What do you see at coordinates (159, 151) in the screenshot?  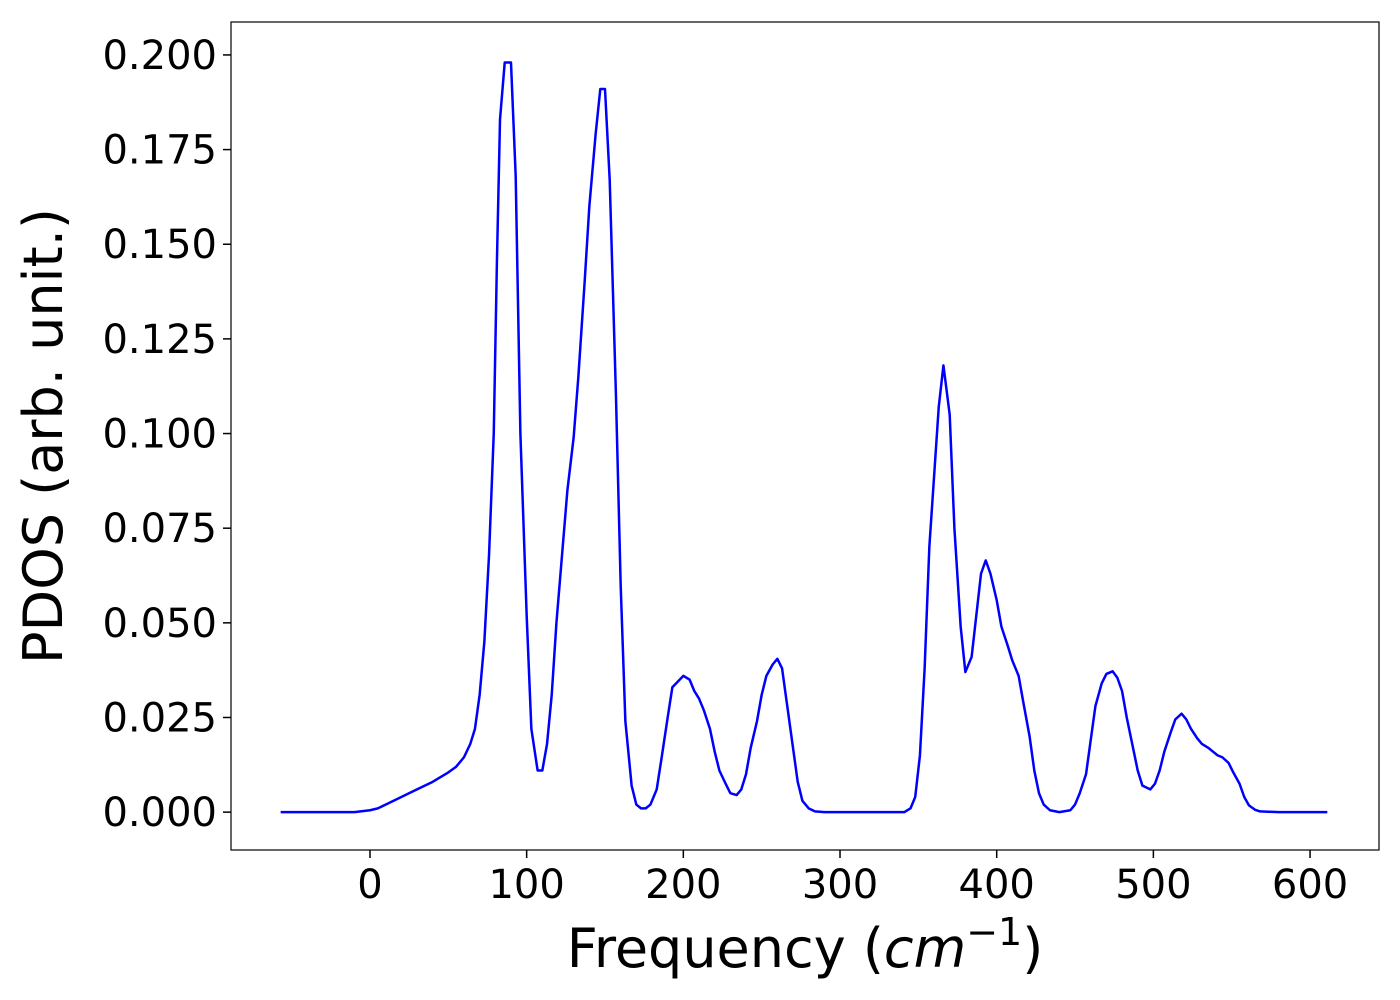 I see `y-tick-label: 0.175` at bounding box center [159, 151].